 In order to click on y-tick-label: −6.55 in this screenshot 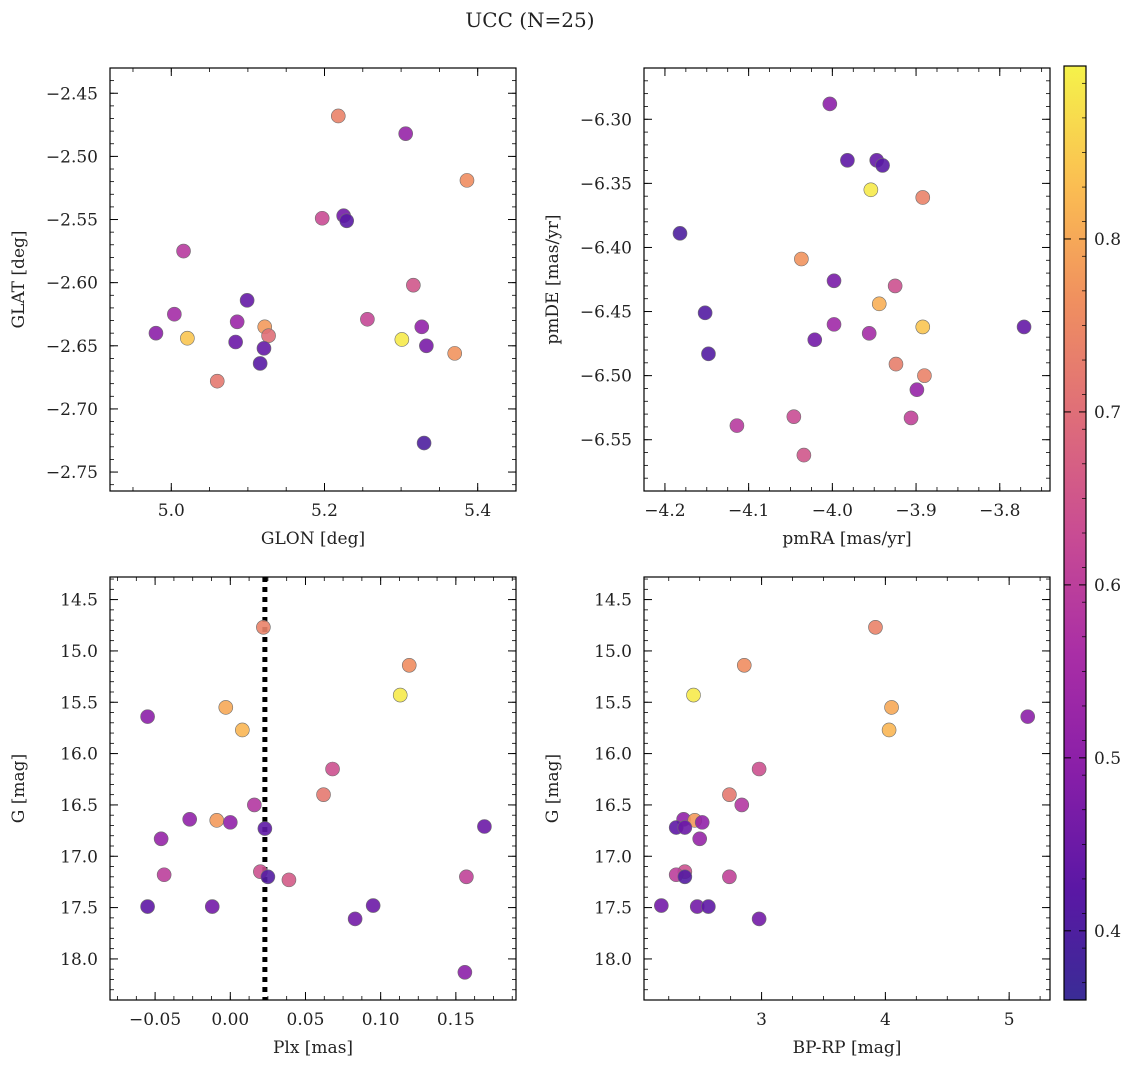, I will do `click(606, 441)`.